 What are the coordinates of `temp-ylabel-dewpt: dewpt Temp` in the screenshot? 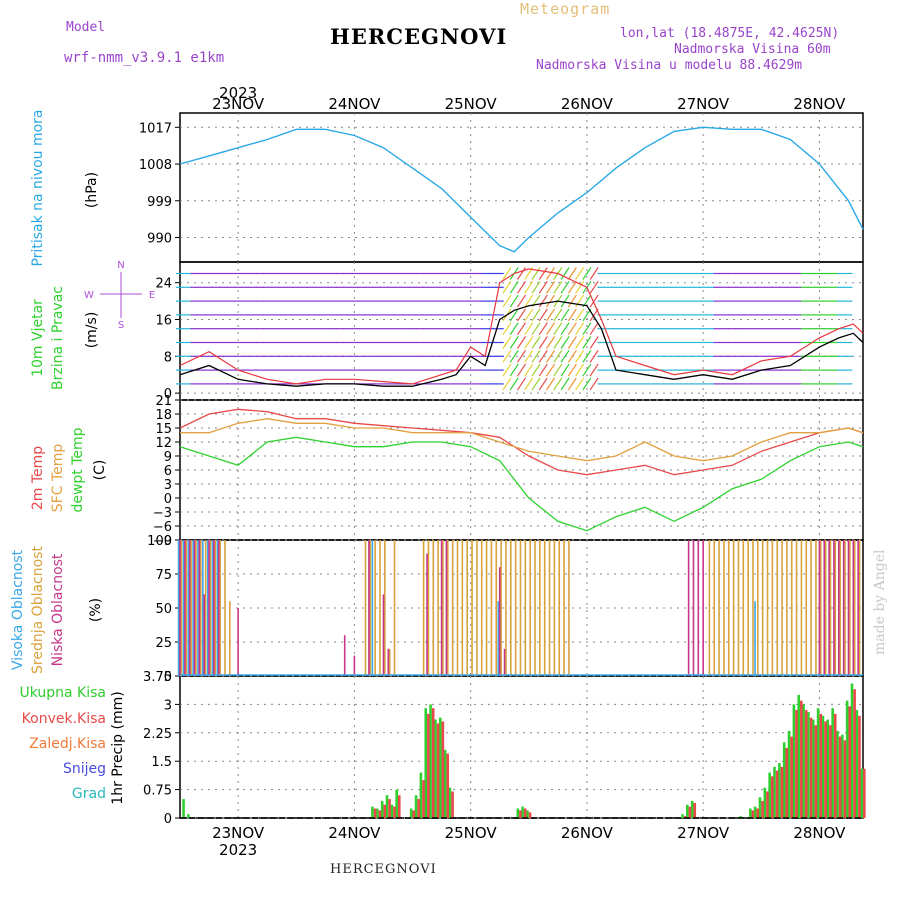 It's located at (78, 469).